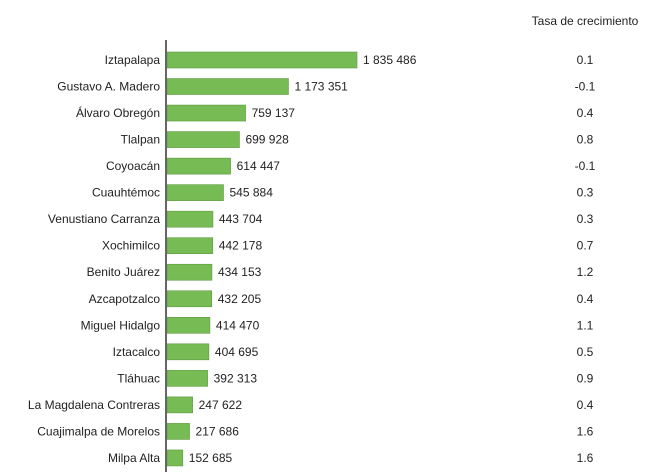 This screenshot has height=475, width=654. I want to click on category-label: Tláhuac, so click(138, 378).